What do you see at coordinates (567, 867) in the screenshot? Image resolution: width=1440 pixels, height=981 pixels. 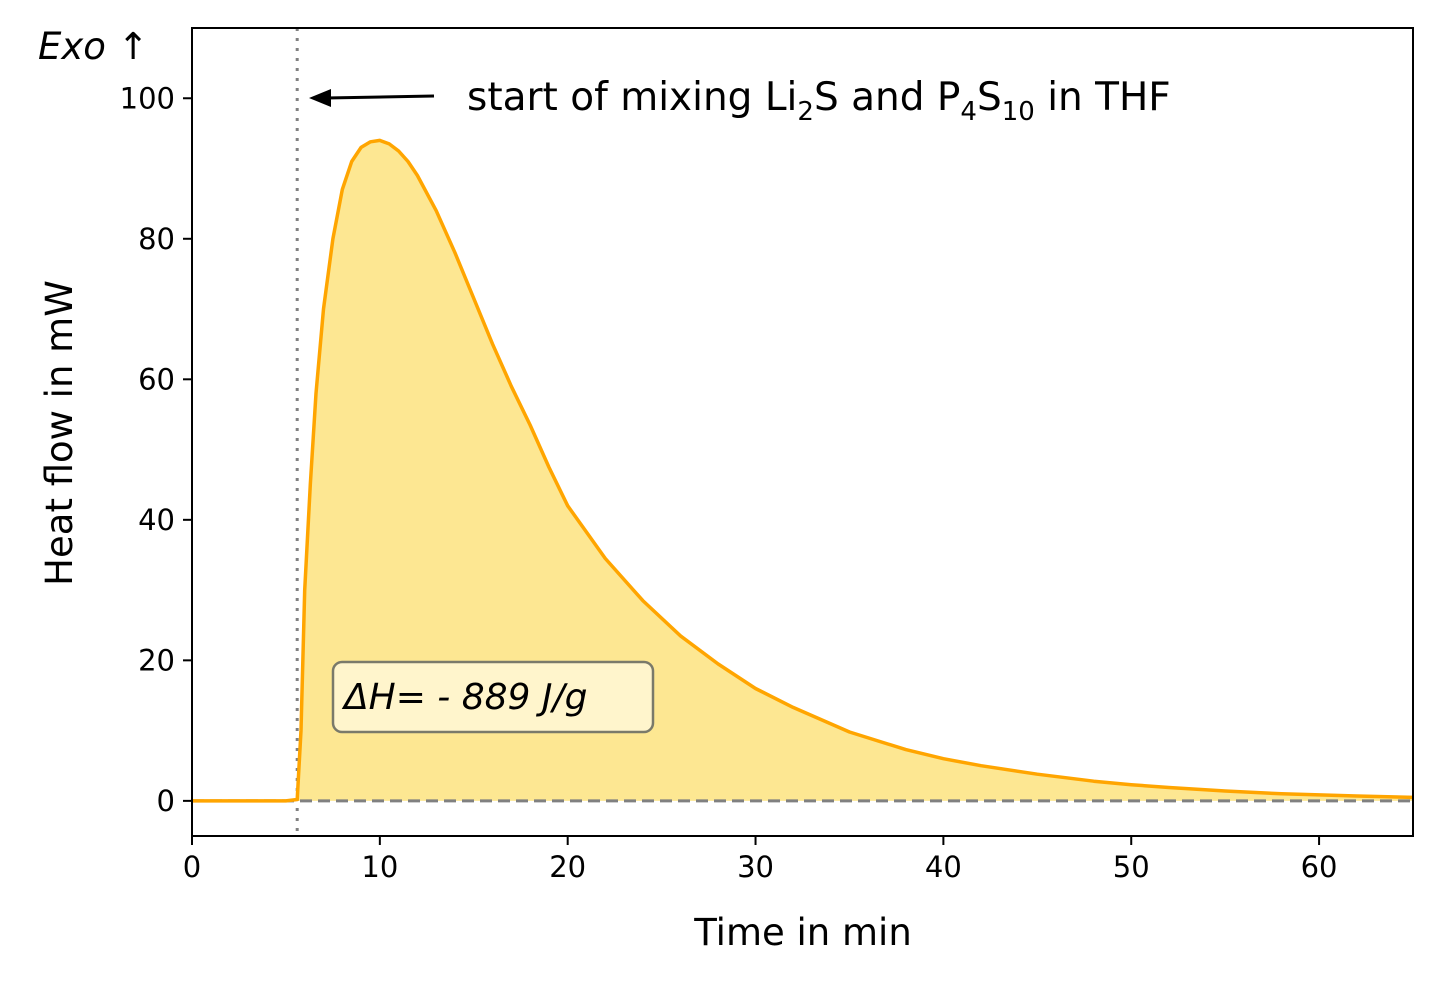 I see `x-tick-label: 20` at bounding box center [567, 867].